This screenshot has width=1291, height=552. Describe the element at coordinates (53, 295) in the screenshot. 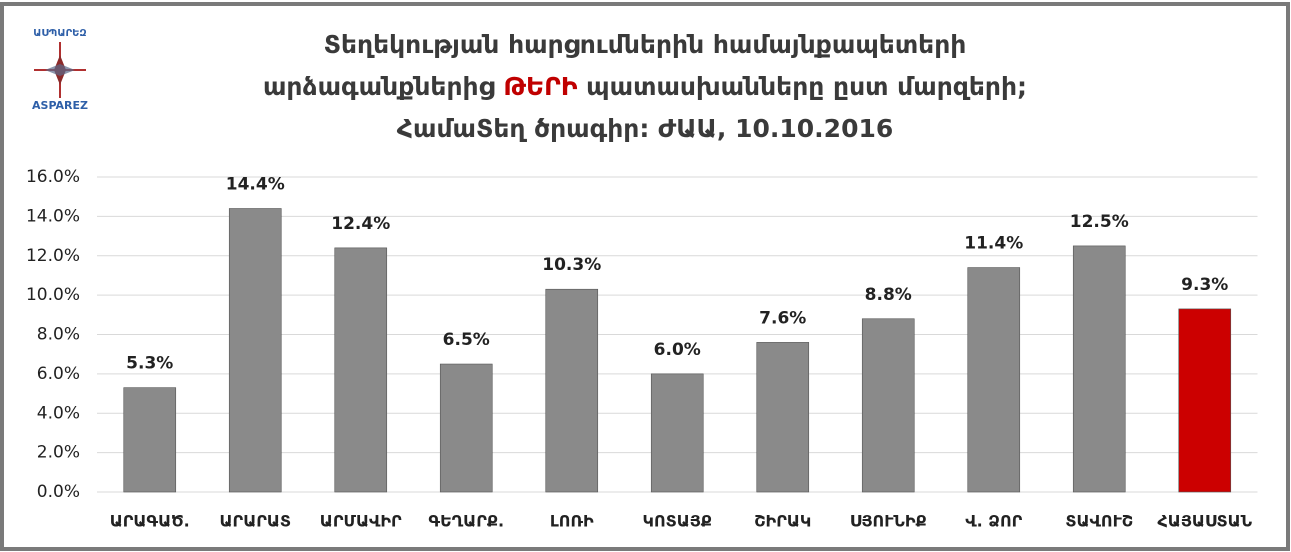

I see `y-tick-label: 10.0%` at that location.